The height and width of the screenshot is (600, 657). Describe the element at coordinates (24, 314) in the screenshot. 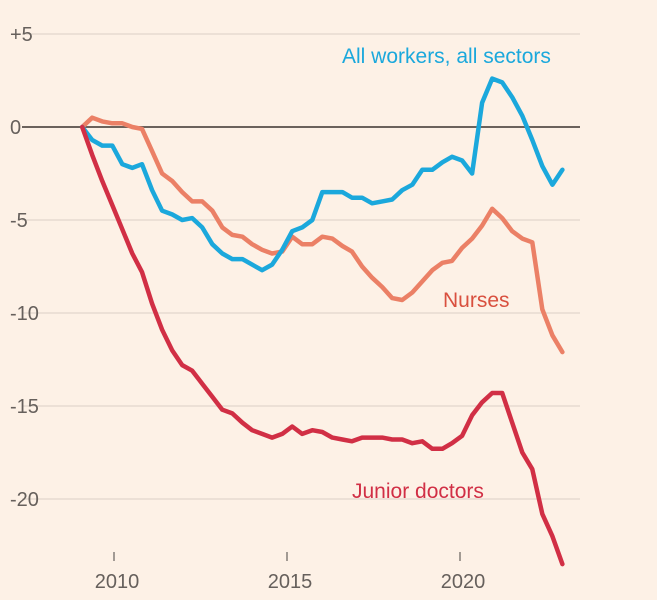

I see `y-tick-label: -10` at that location.